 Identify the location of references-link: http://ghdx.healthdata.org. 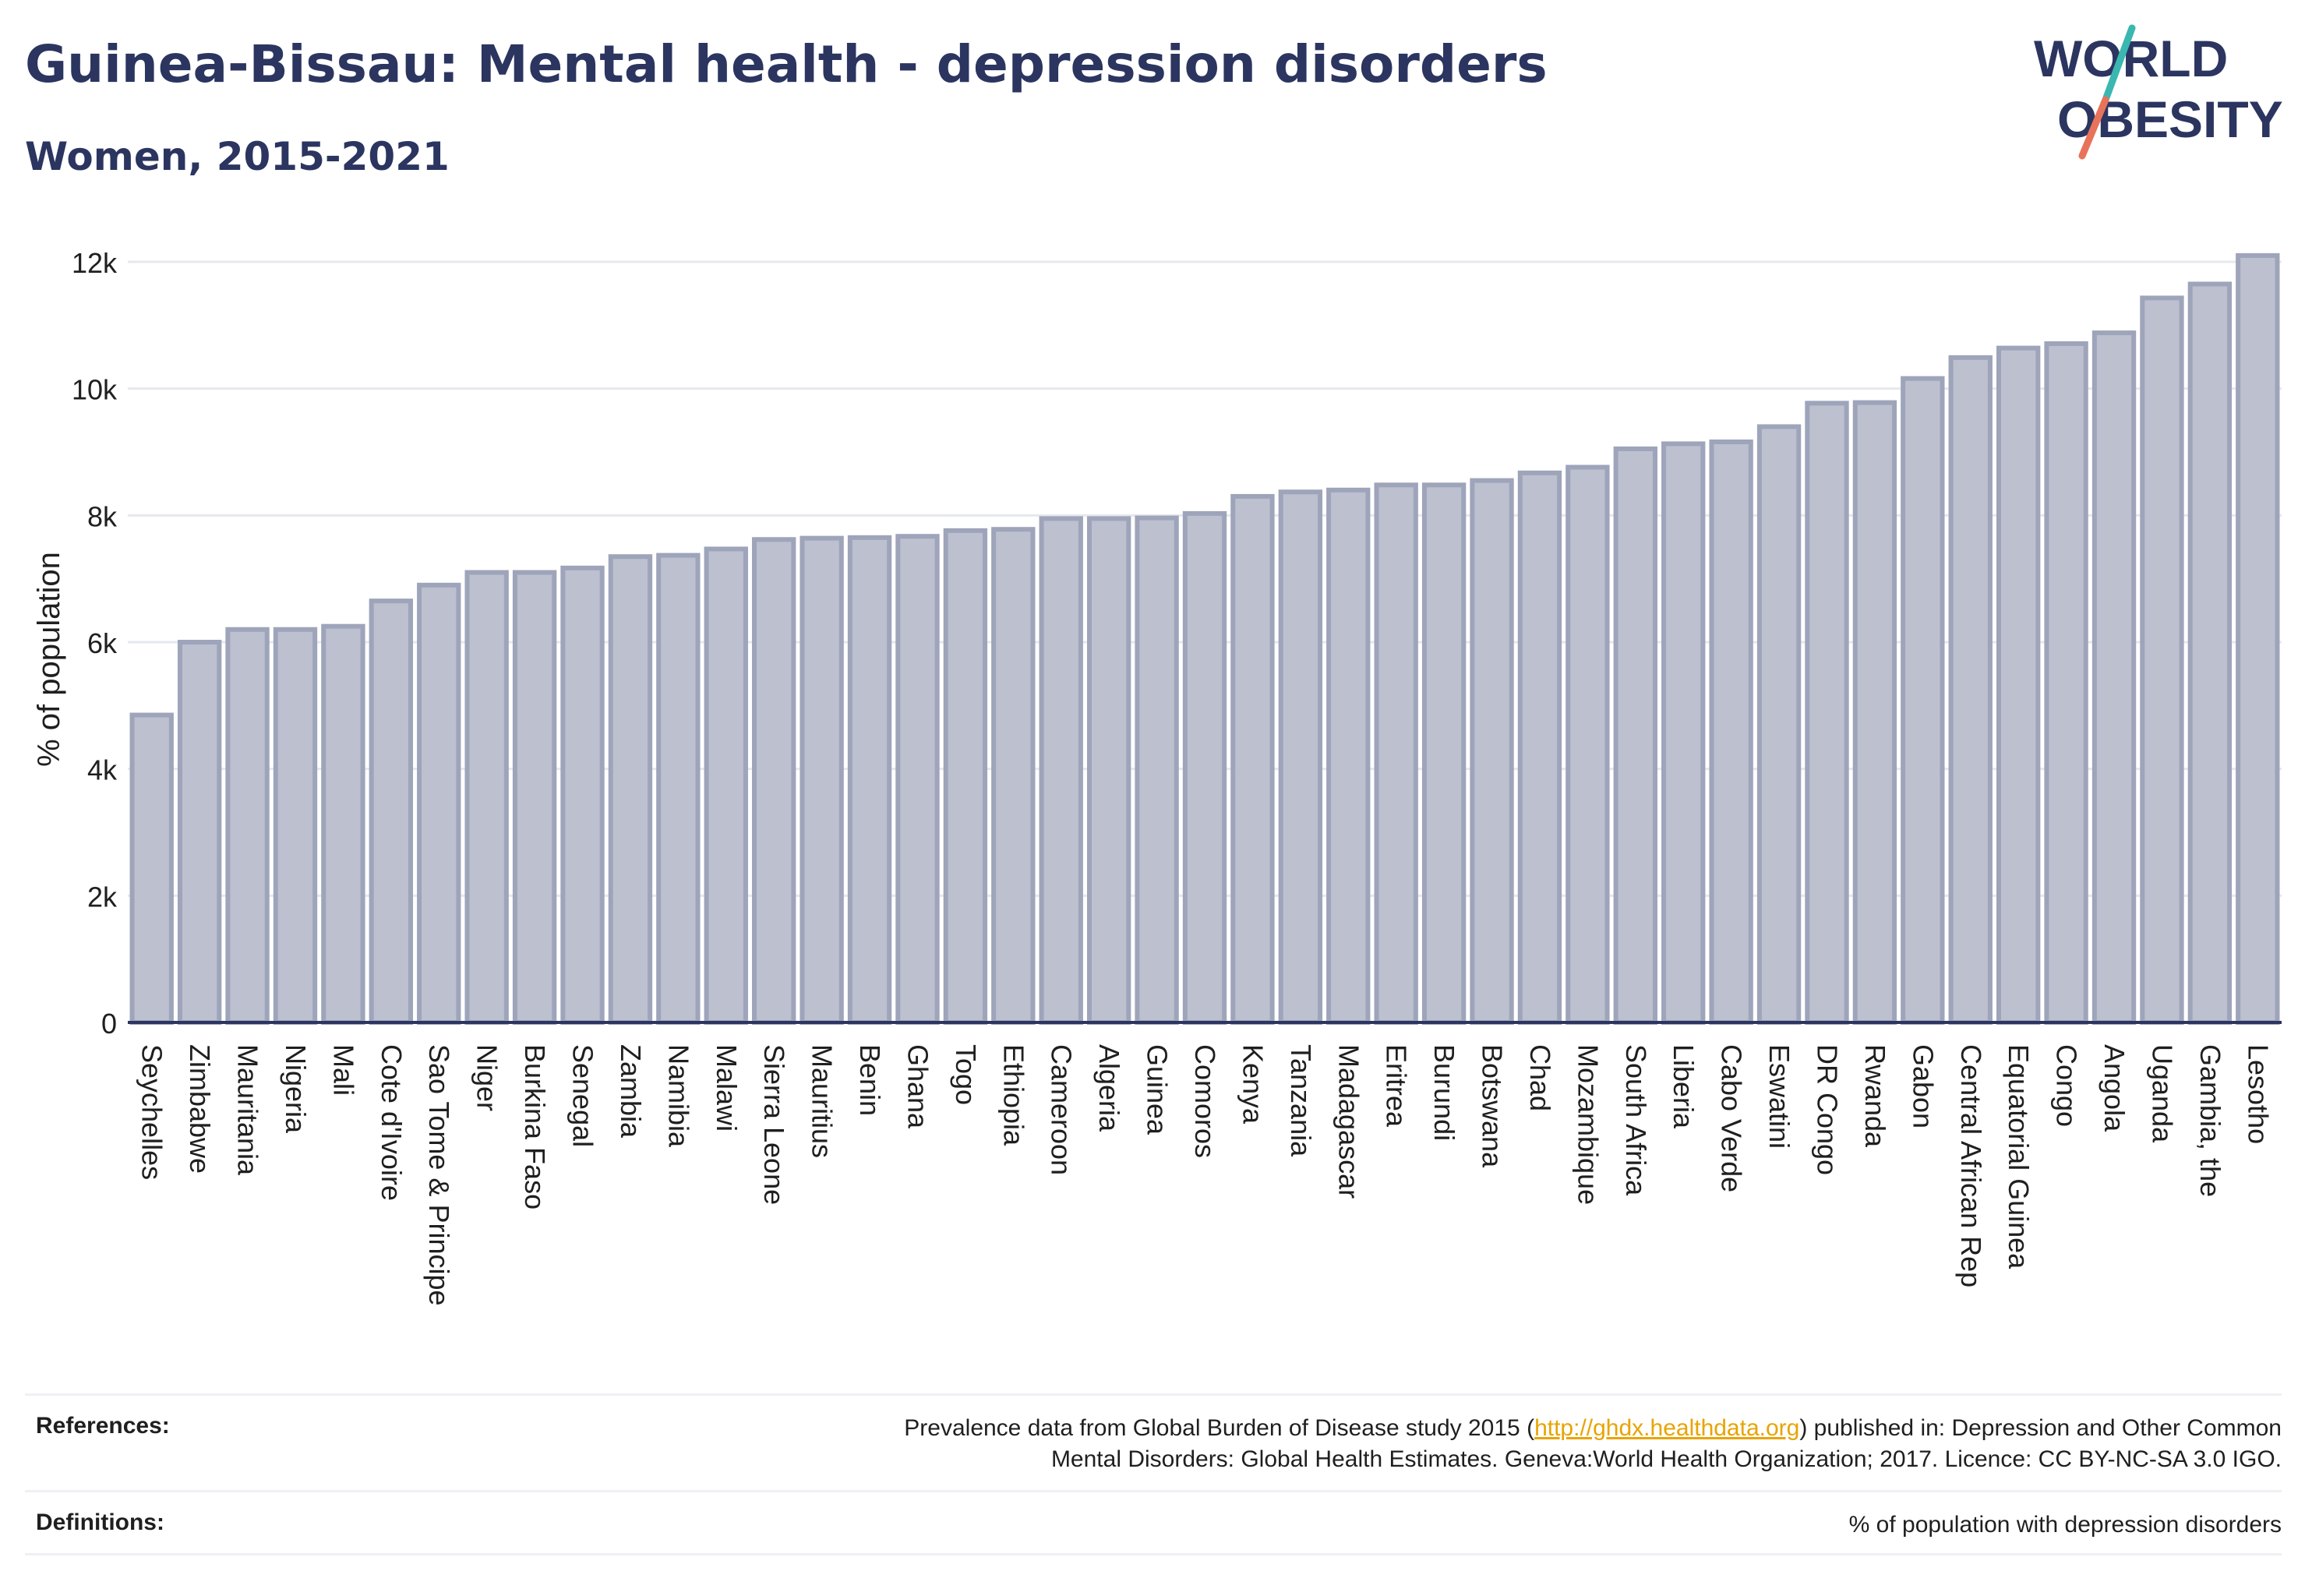
(1667, 1428).